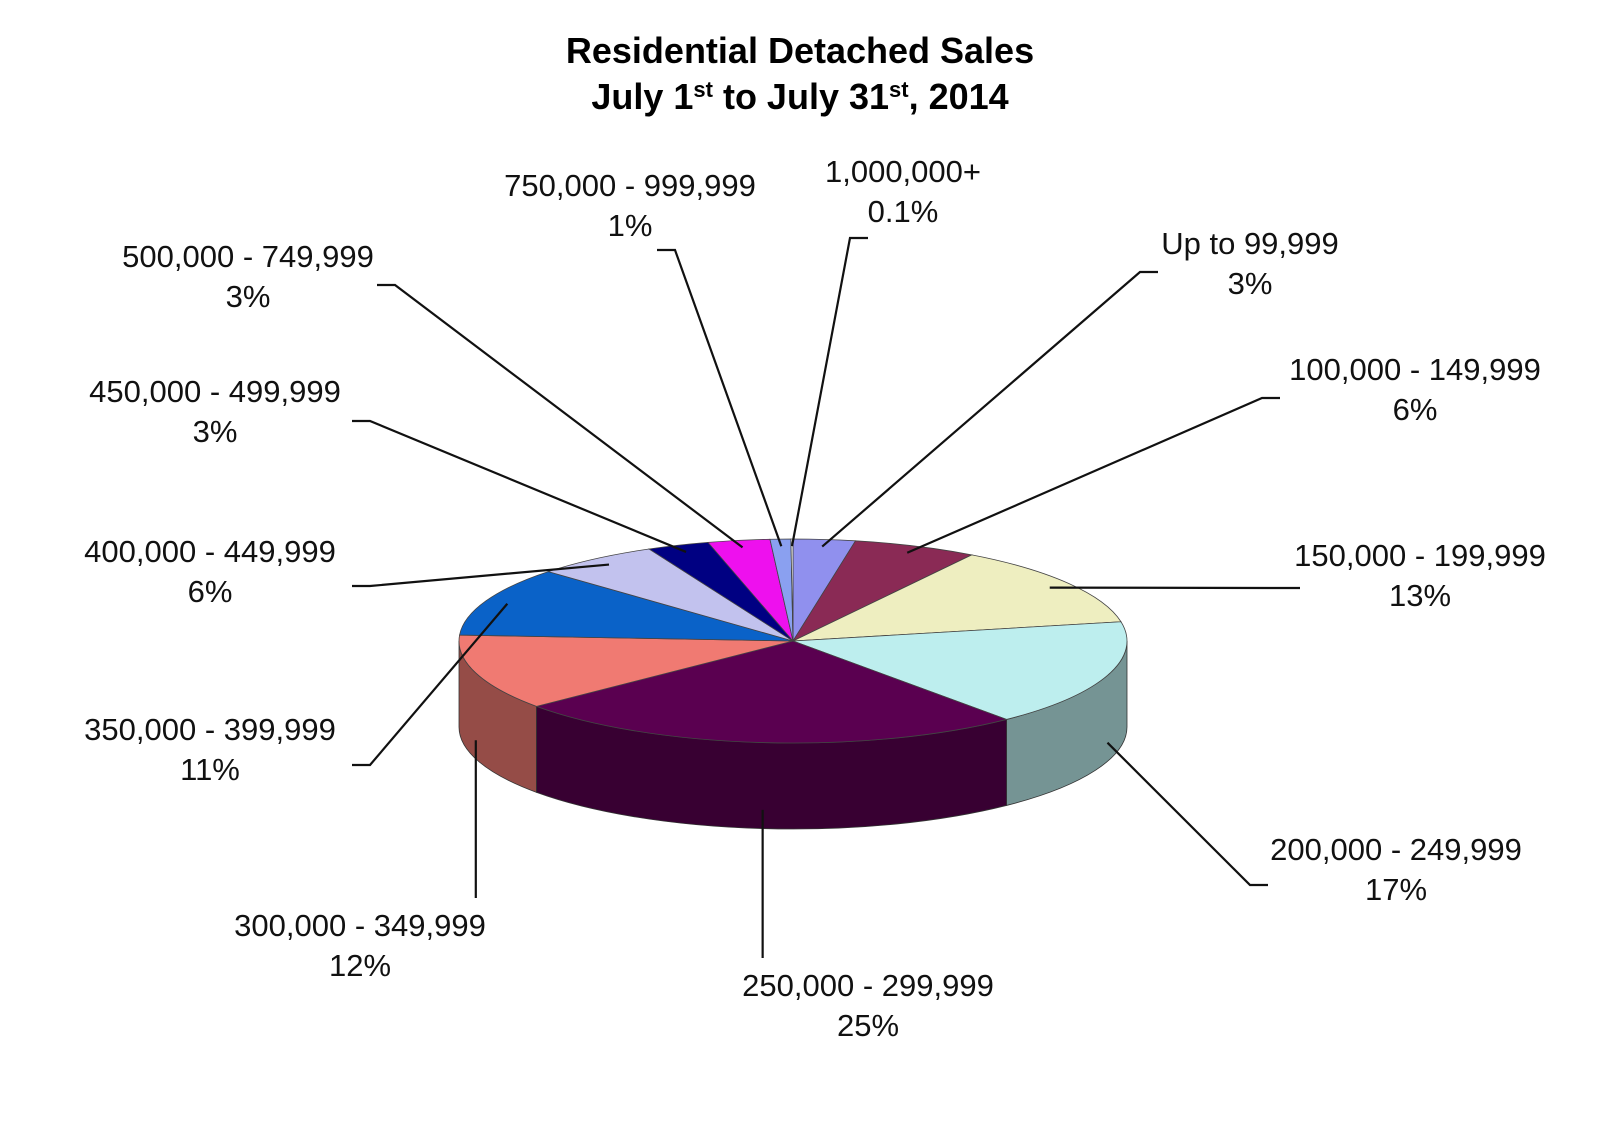 This screenshot has height=1121, width=1600. What do you see at coordinates (360, 965) in the screenshot?
I see `slice-percent-300-000-349-999: 12%` at bounding box center [360, 965].